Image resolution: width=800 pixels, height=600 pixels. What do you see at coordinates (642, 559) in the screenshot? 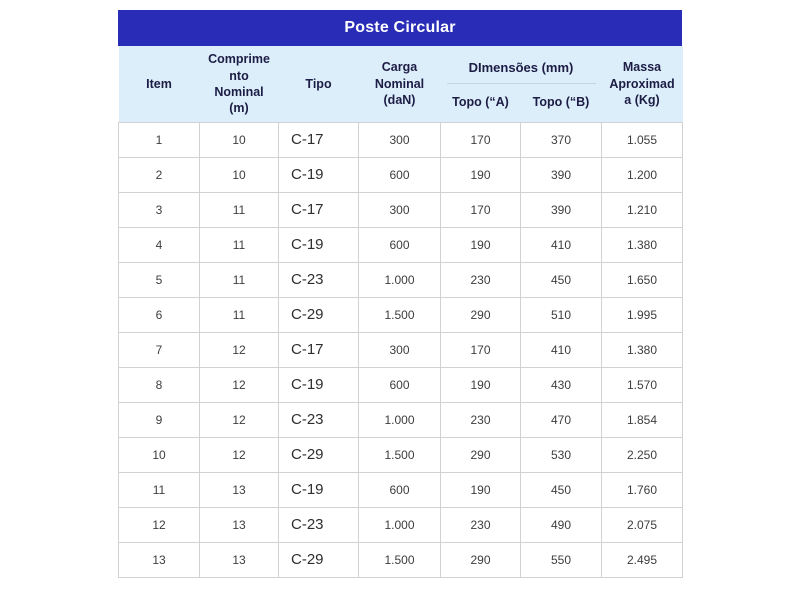
I see `cell-massa: 2.495` at bounding box center [642, 559].